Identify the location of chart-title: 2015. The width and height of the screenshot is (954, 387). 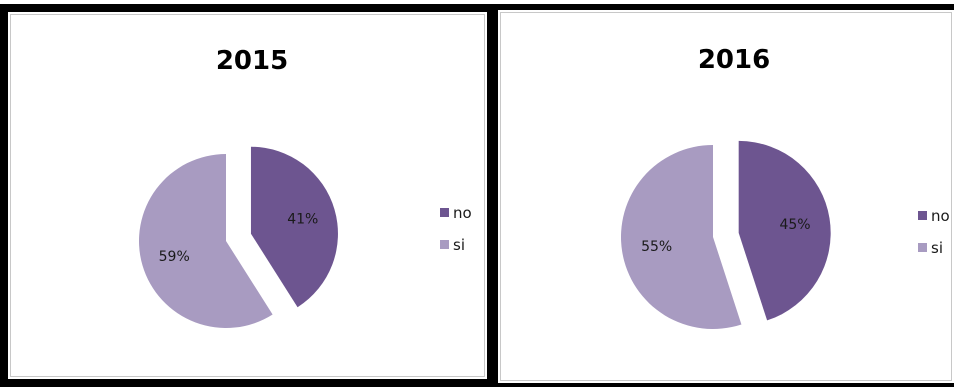
(252, 61).